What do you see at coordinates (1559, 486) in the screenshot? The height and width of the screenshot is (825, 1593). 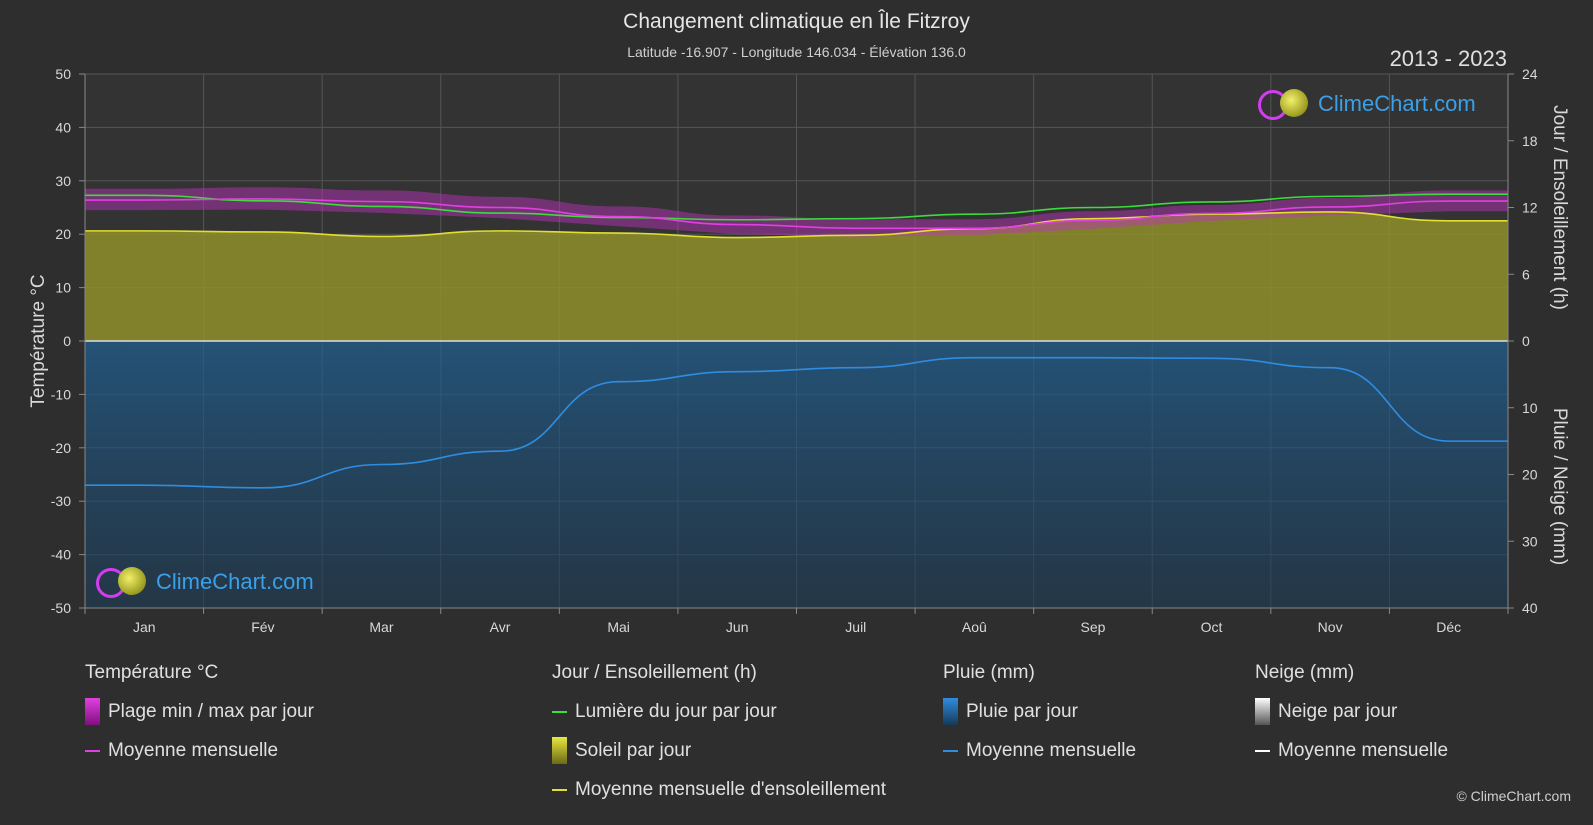 I see `y-right-bottom-axis-title: Pluie / Neige (mm)` at bounding box center [1559, 486].